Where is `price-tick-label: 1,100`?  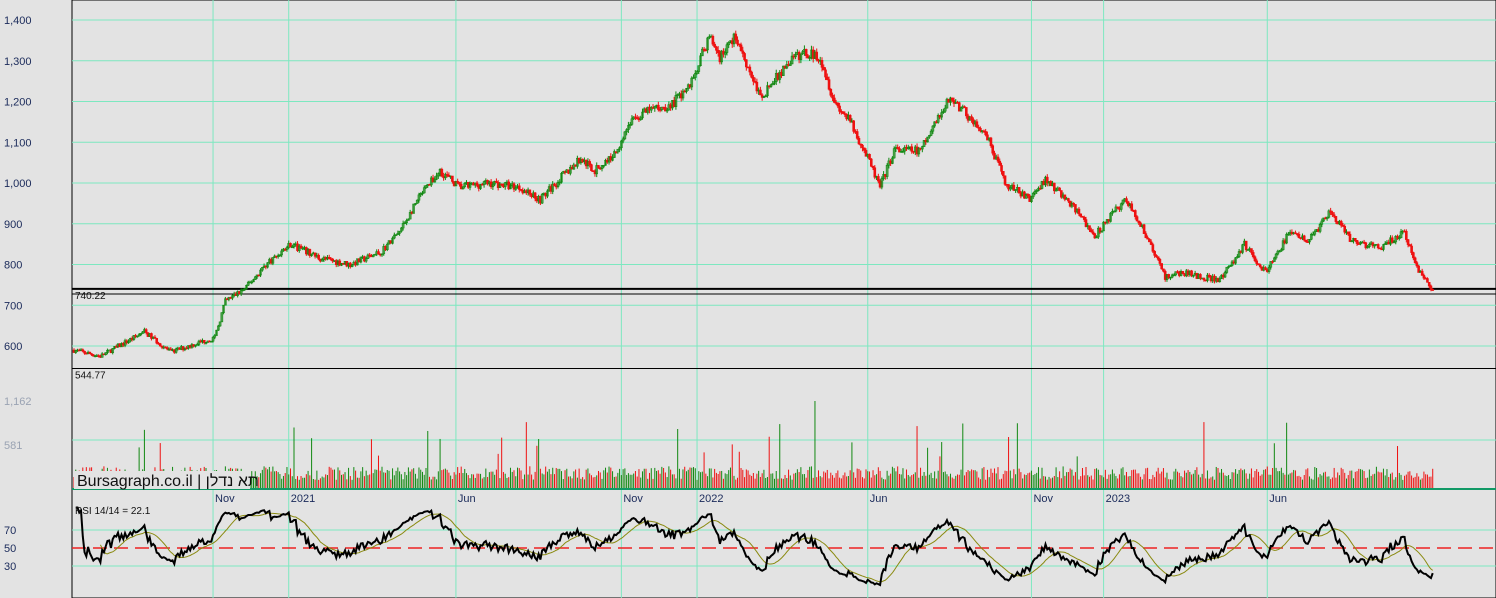
price-tick-label: 1,100 is located at coordinates (18, 143).